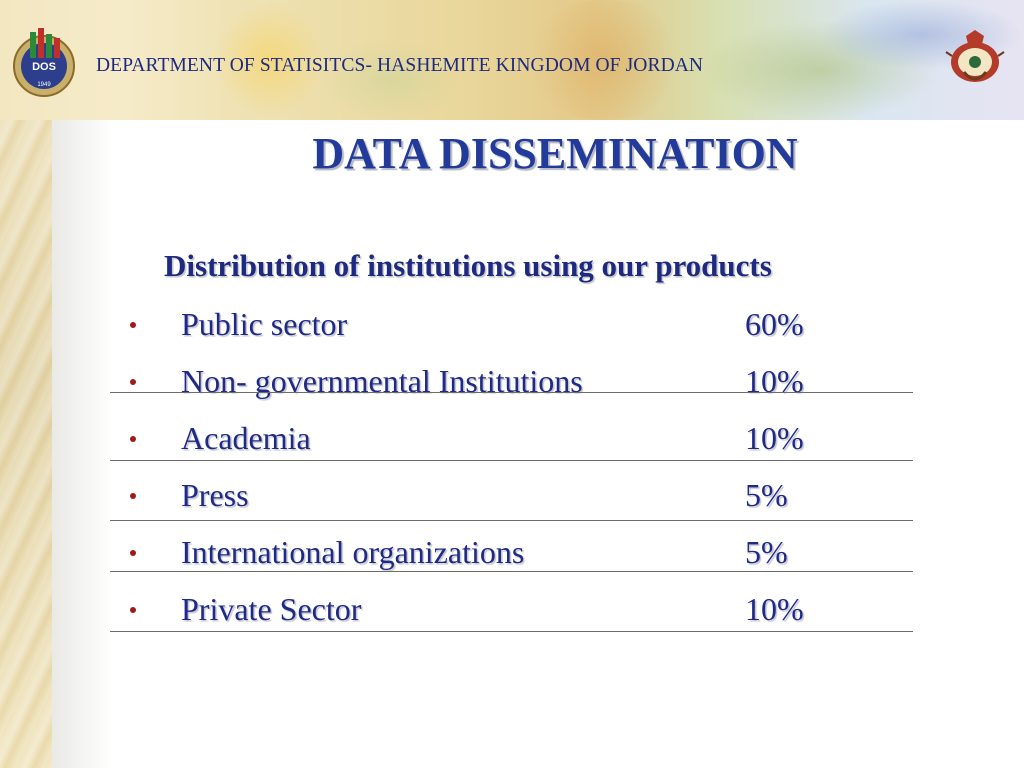 The height and width of the screenshot is (768, 1024). What do you see at coordinates (44, 67) in the screenshot?
I see `dos-logo-text: DOS` at bounding box center [44, 67].